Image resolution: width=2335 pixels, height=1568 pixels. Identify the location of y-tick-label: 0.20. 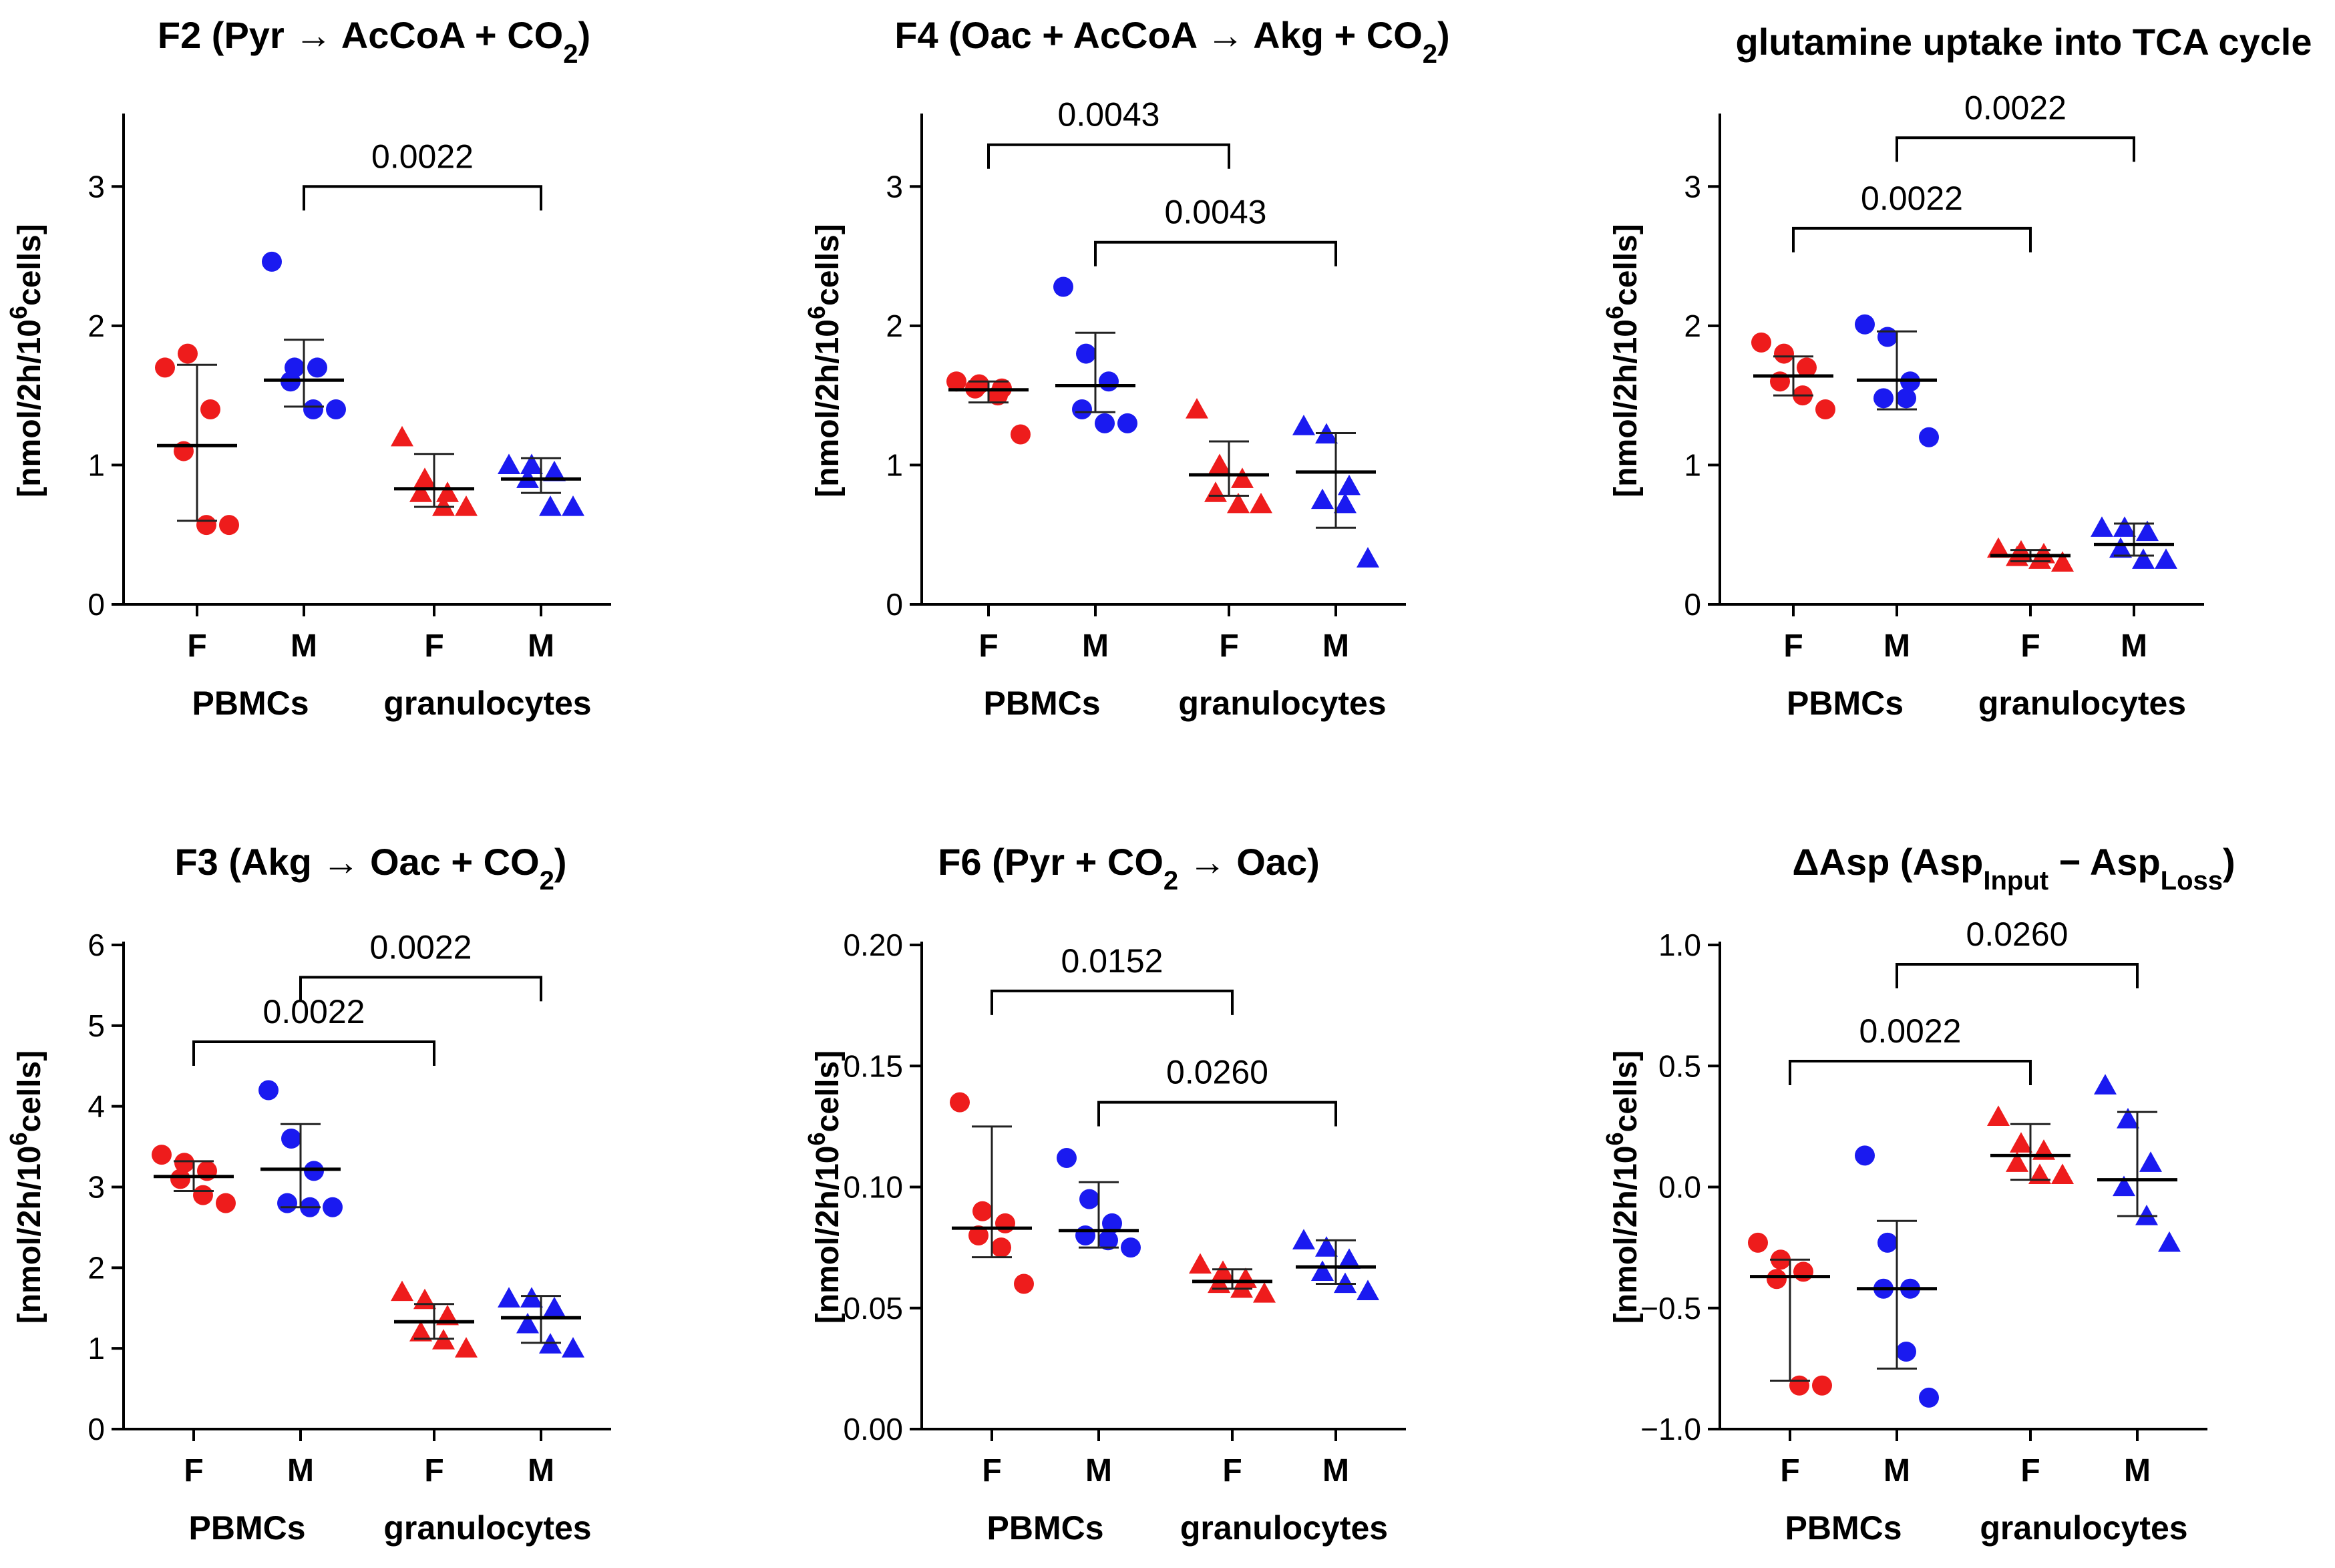
(873, 945).